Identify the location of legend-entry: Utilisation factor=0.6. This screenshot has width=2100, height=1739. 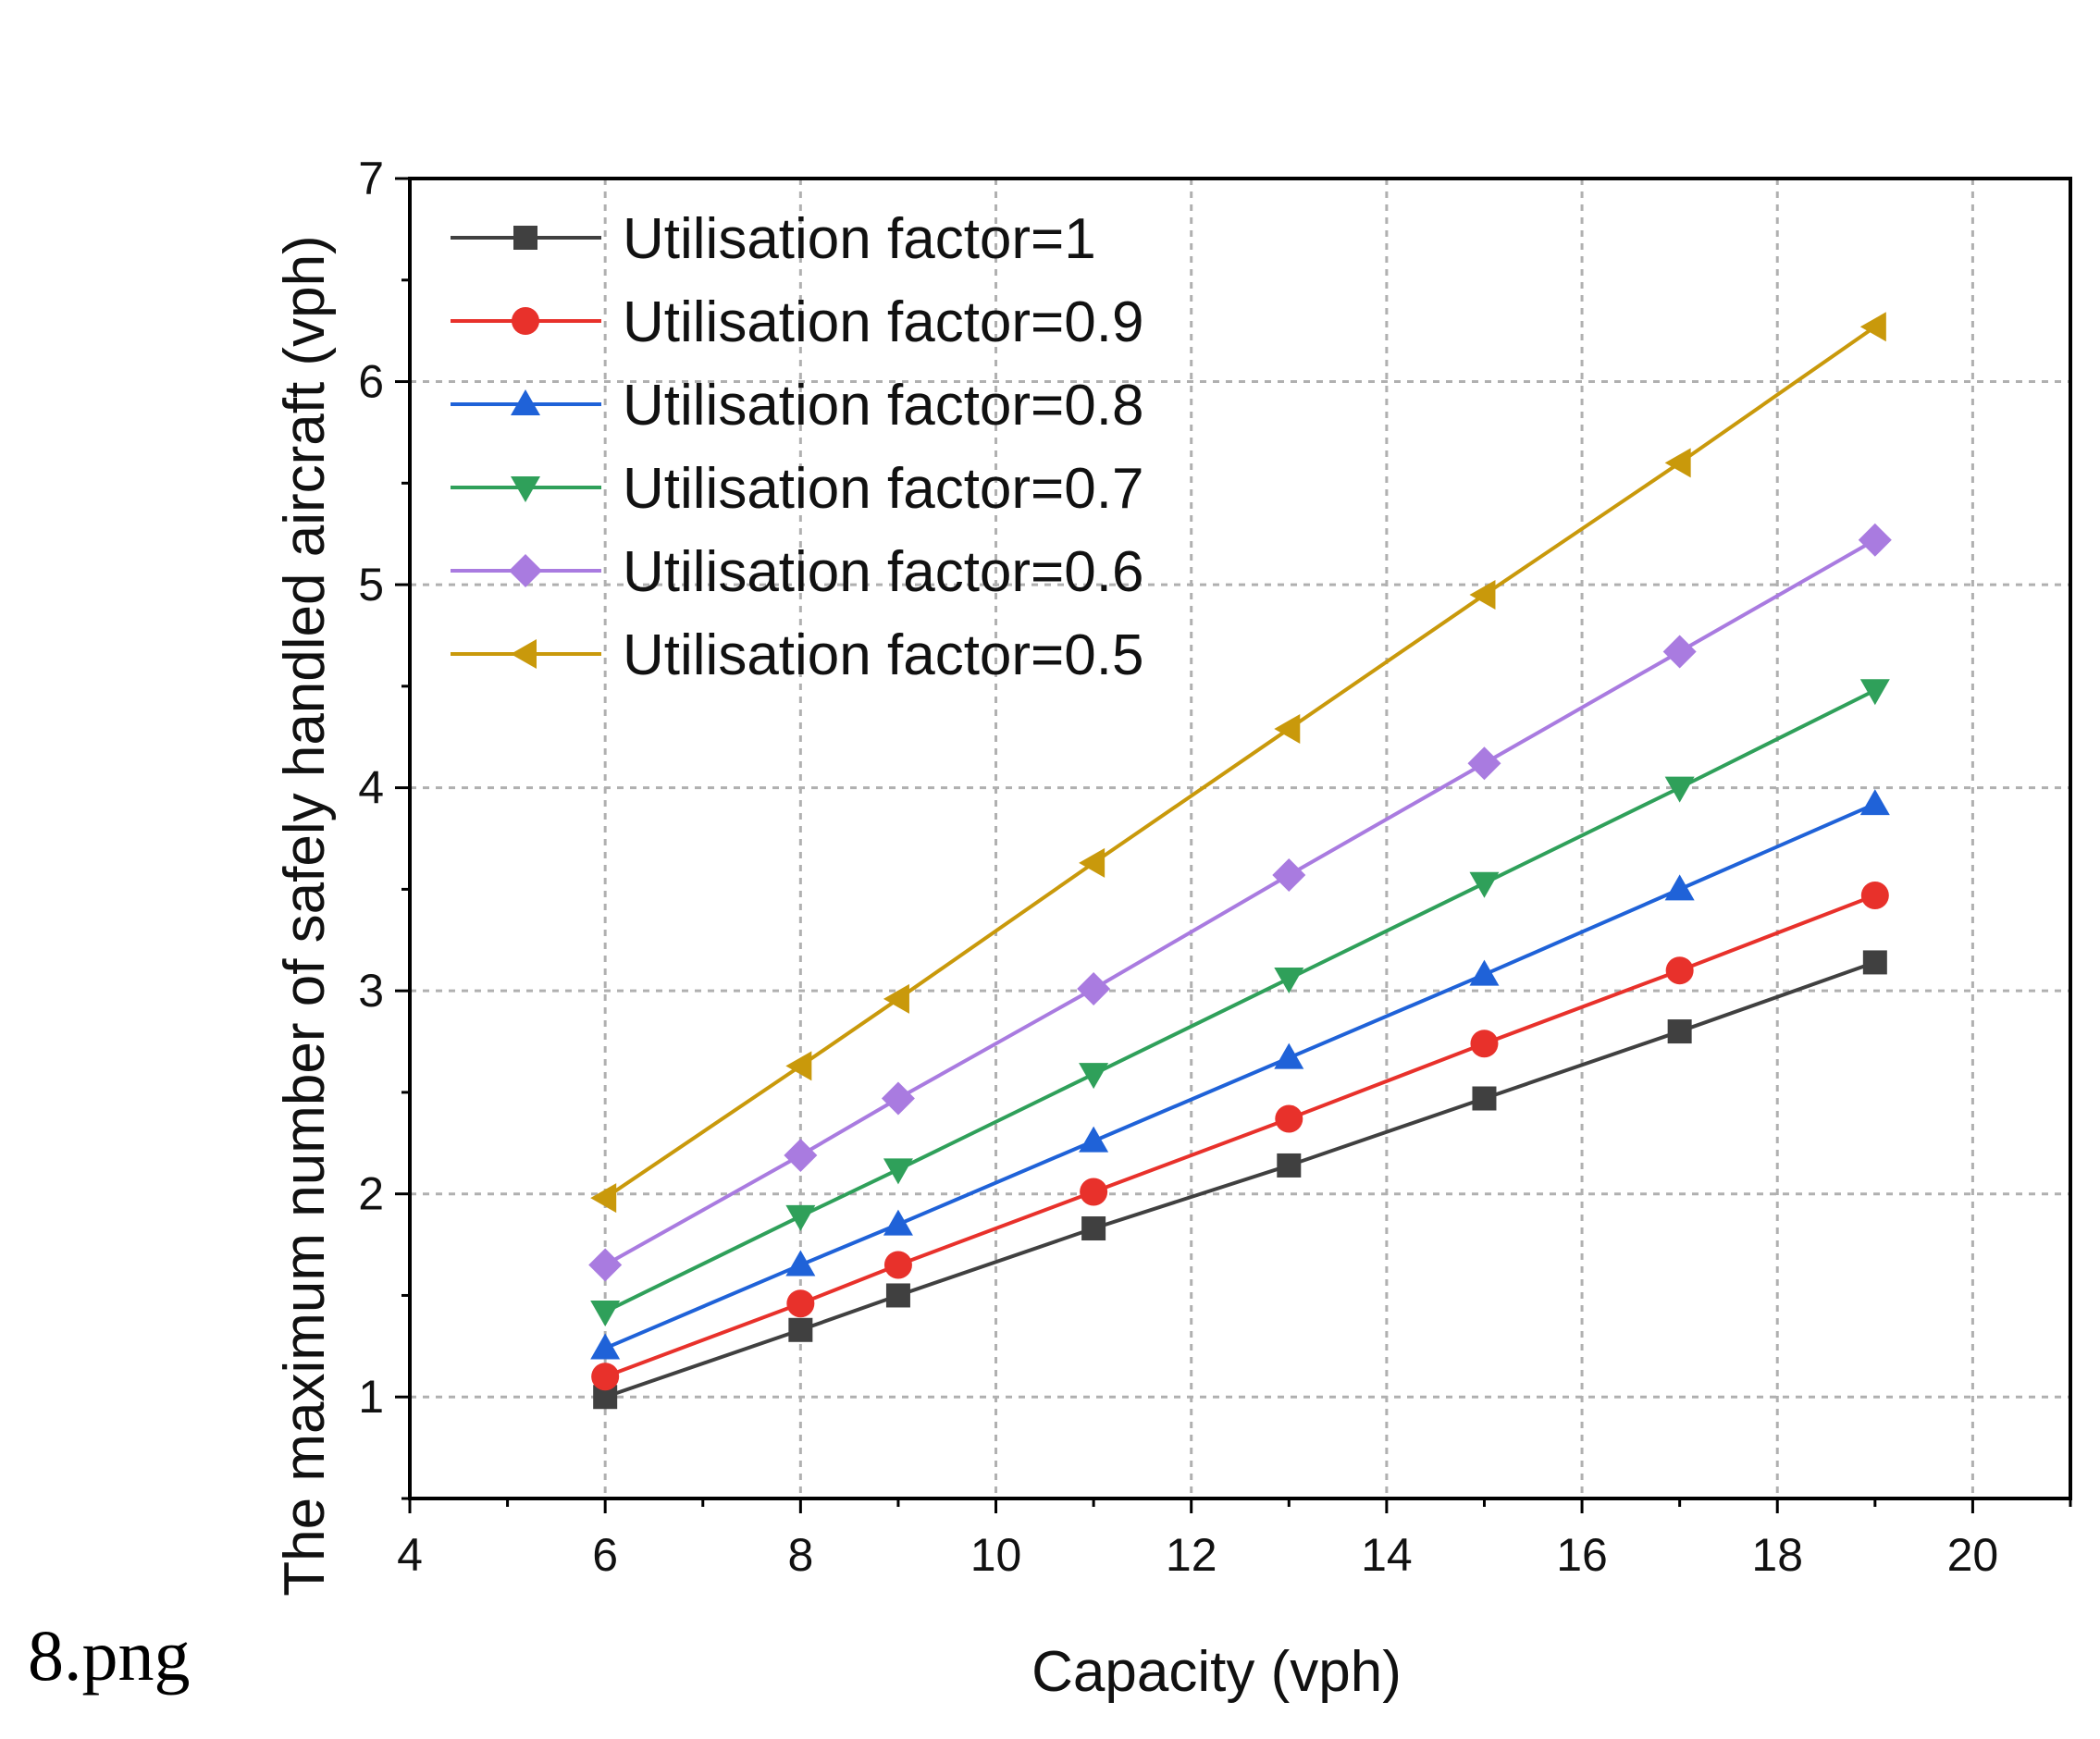
(797, 572).